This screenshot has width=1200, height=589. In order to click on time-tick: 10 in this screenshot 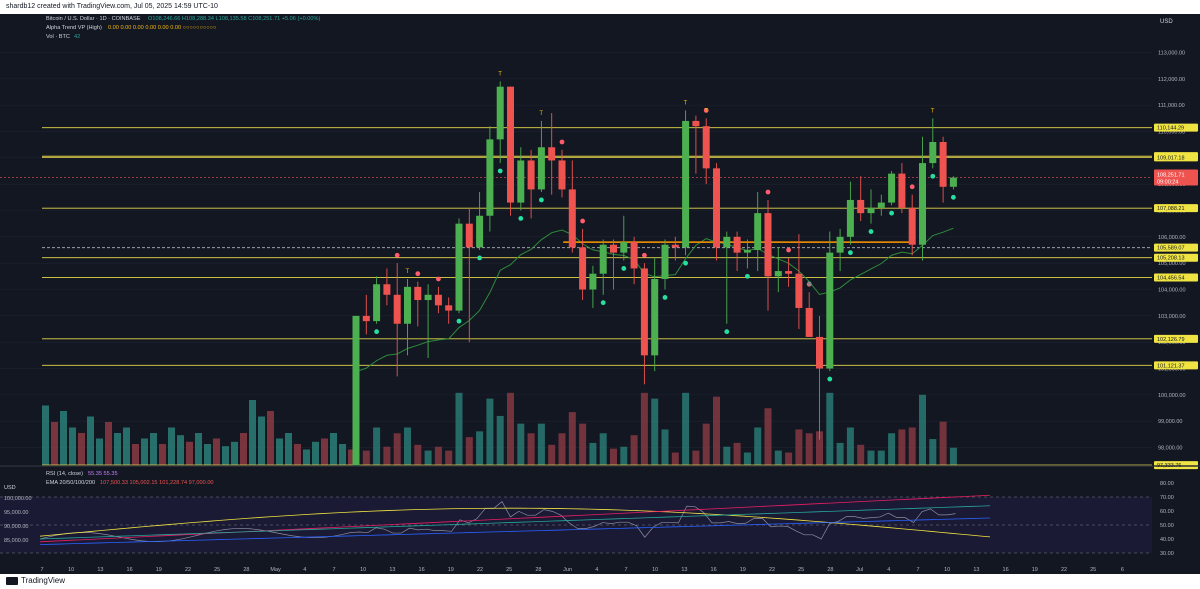, I will do `click(947, 570)`.